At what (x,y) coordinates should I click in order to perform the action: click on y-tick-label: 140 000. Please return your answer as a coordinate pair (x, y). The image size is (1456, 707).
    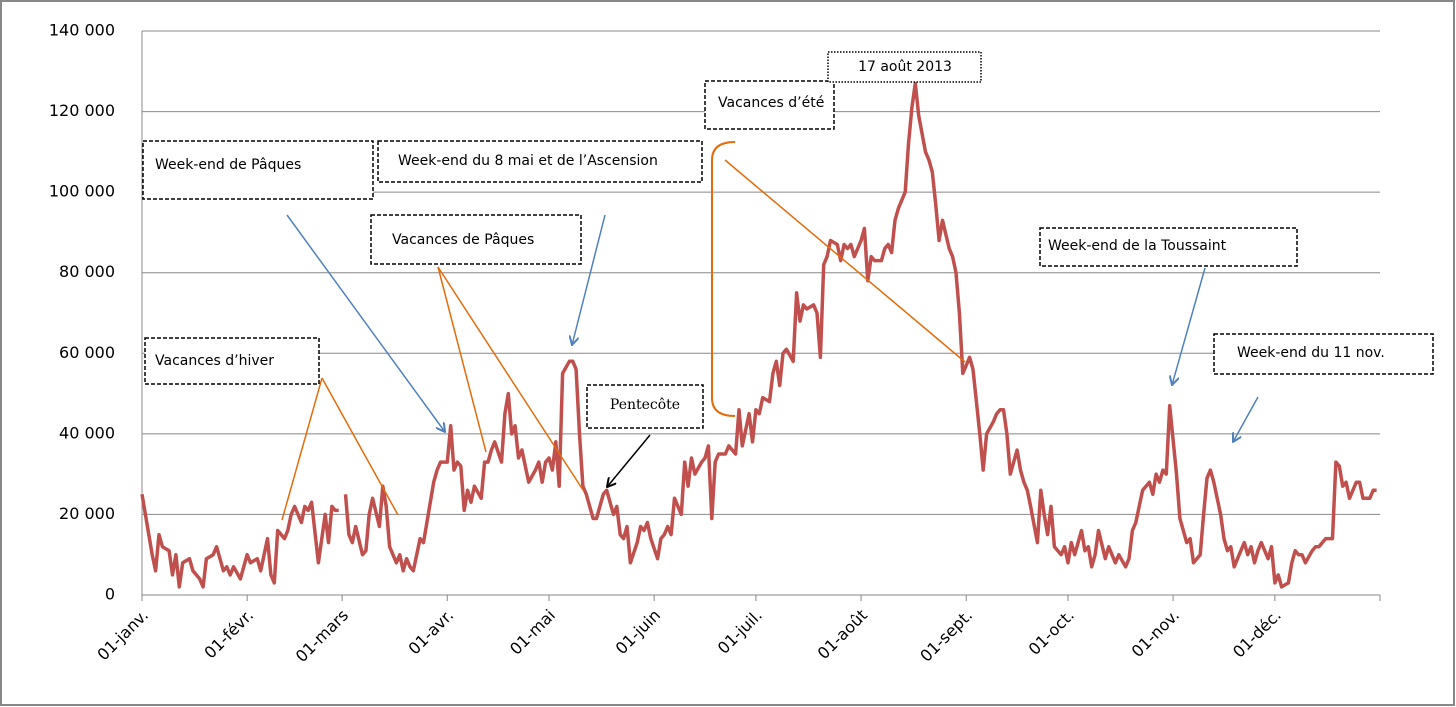
    Looking at the image, I should click on (82, 30).